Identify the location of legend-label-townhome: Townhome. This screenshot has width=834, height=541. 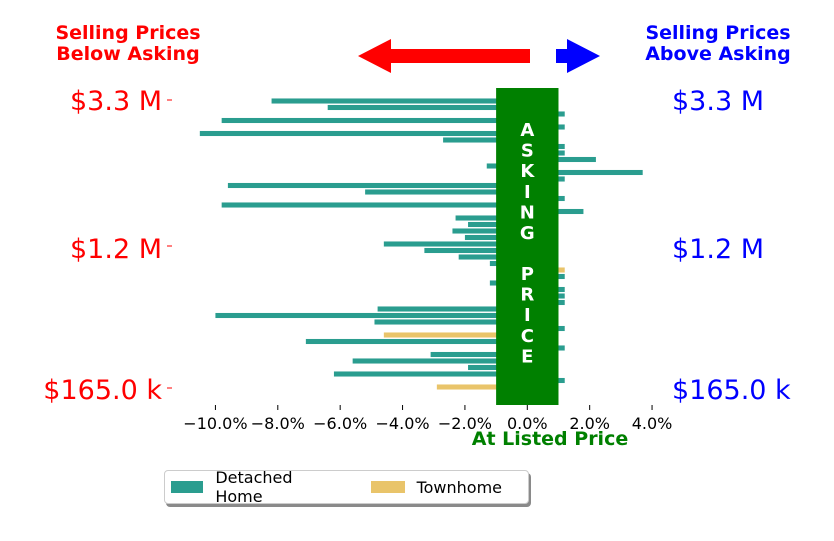
(459, 487).